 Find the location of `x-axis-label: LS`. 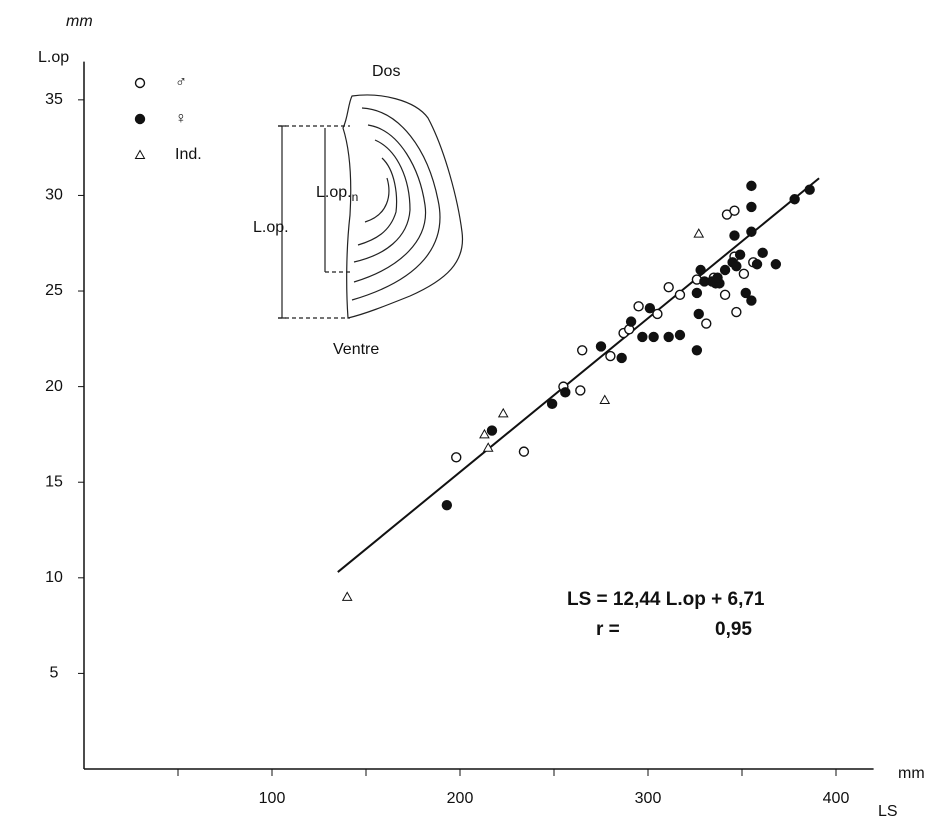

x-axis-label: LS is located at coordinates (888, 811).